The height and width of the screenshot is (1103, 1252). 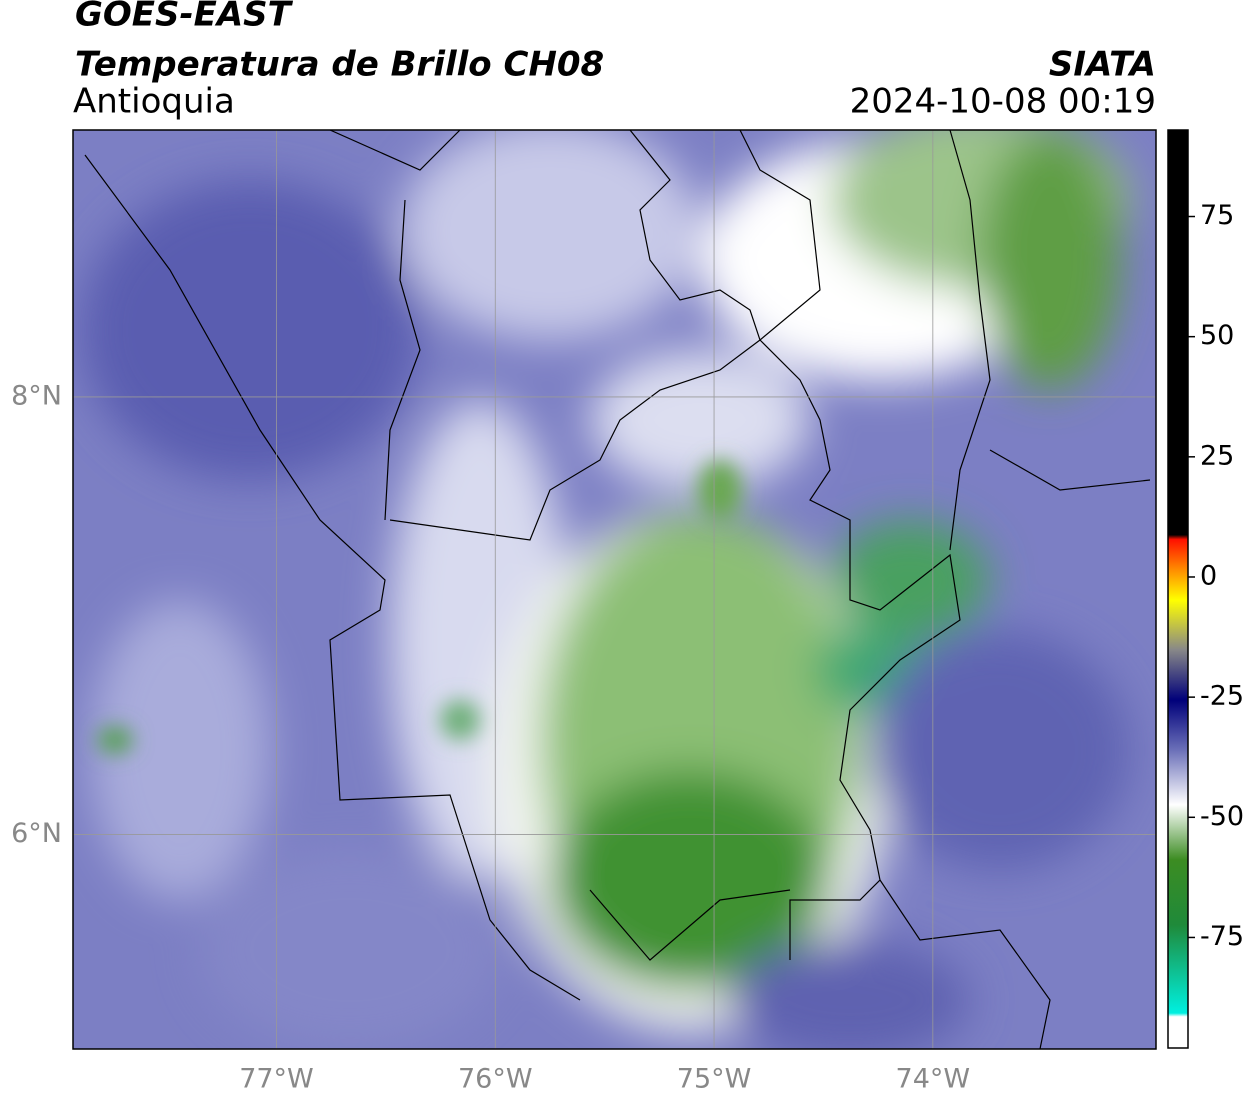 What do you see at coordinates (339, 65) in the screenshot?
I see `subtitle: Temperatura de Brillo CH08` at bounding box center [339, 65].